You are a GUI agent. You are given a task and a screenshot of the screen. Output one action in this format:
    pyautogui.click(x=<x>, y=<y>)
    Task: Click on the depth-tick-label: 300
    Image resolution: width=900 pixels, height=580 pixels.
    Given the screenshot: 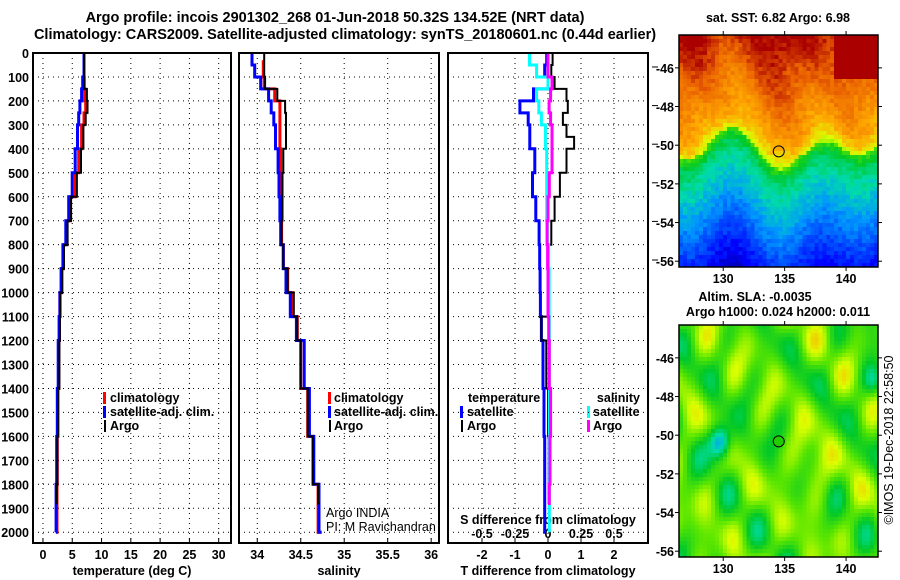 What is the action you would take?
    pyautogui.click(x=18, y=126)
    